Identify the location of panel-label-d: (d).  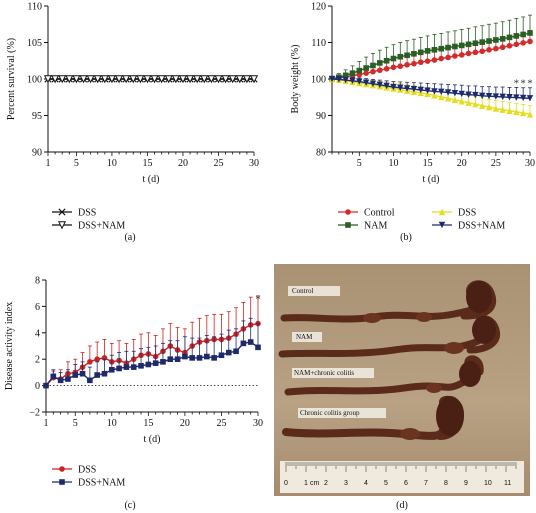
(402, 505).